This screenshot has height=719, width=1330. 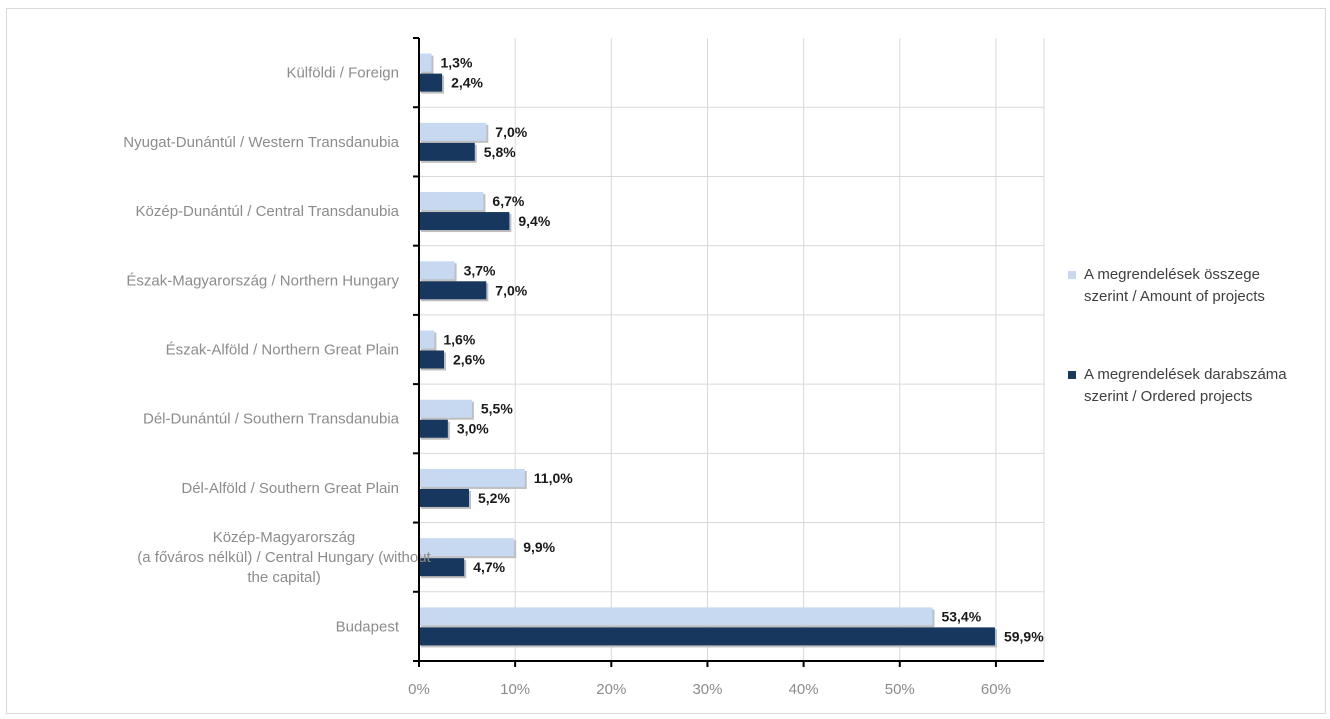 I want to click on data-label-amount: 1,6%, so click(x=459, y=340).